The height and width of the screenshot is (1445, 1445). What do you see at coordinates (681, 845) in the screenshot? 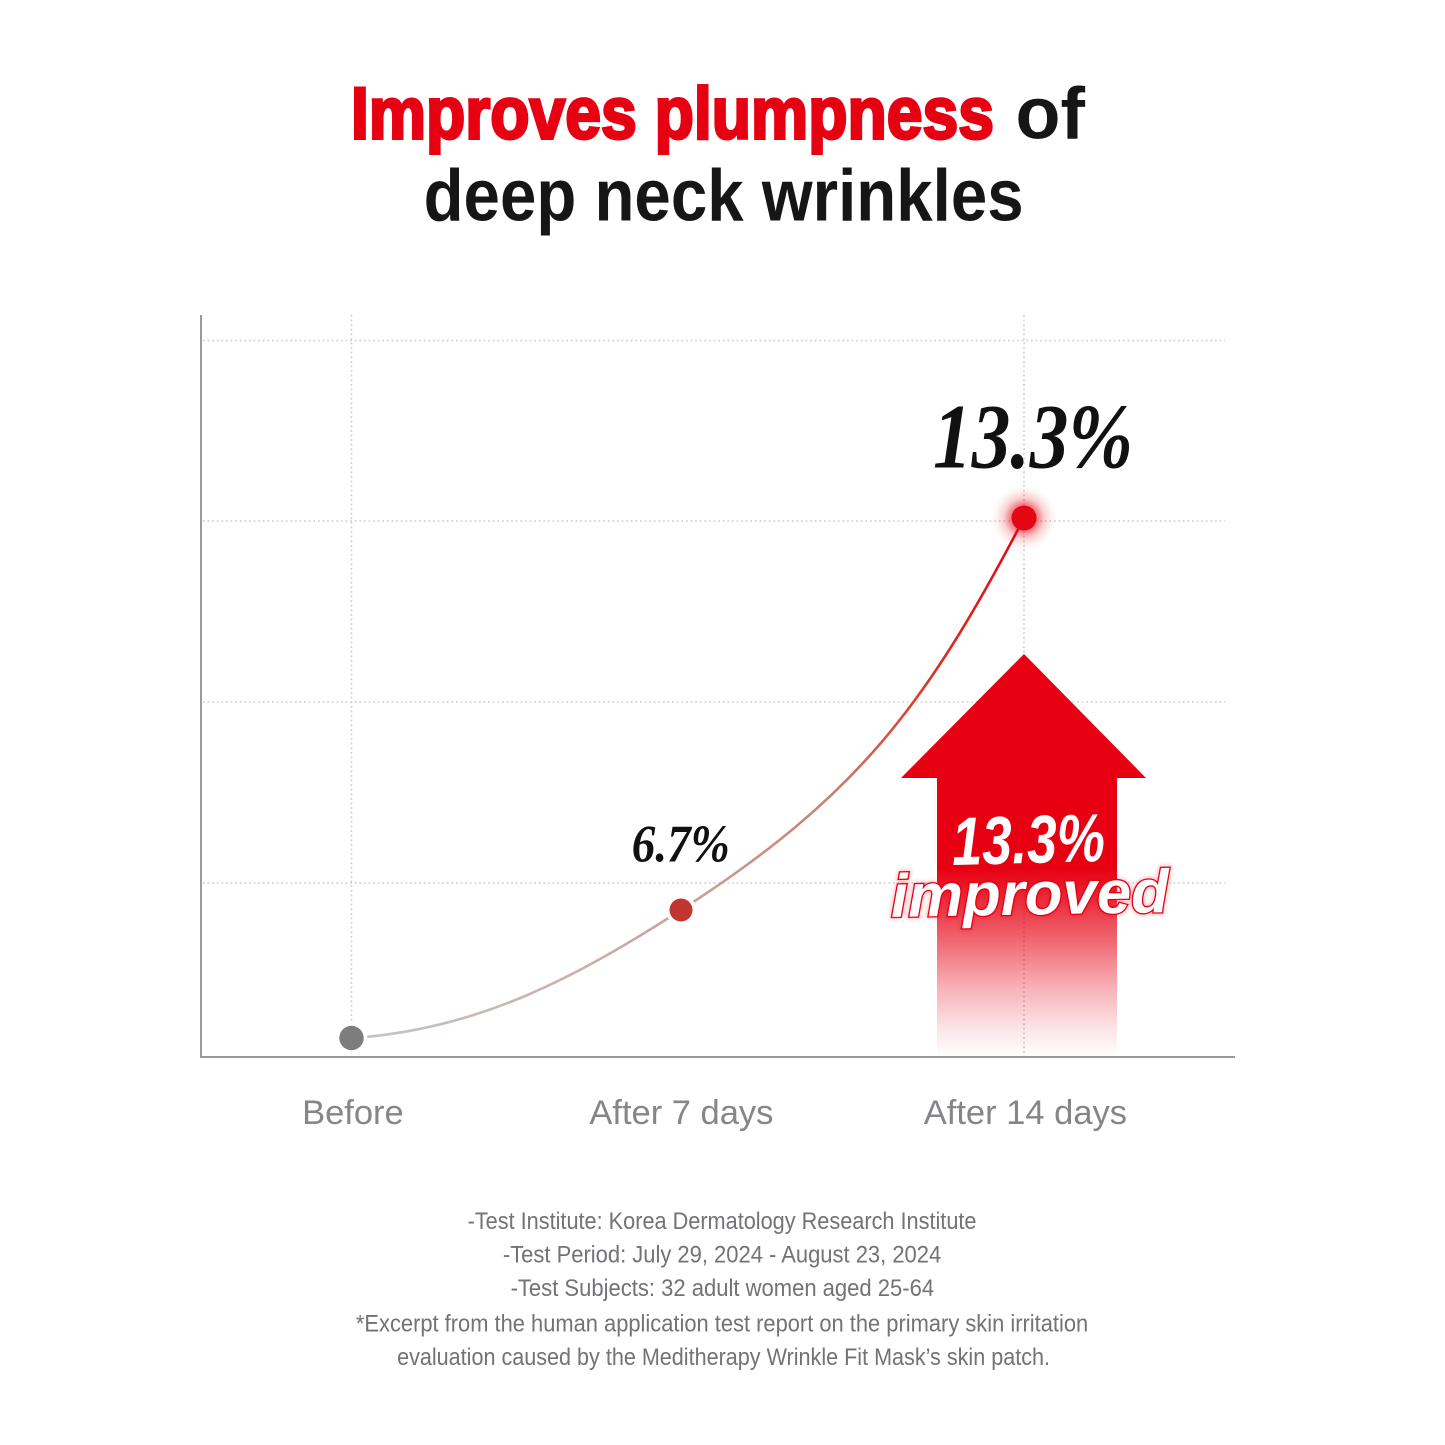
I see `svg-text: 6.7%` at bounding box center [681, 845].